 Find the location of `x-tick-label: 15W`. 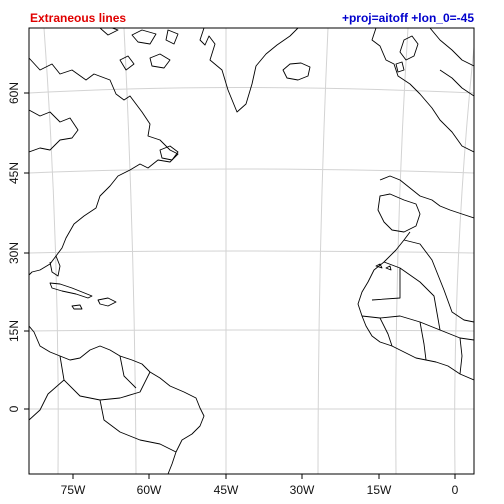

x-tick-label: 15W is located at coordinates (379, 490).